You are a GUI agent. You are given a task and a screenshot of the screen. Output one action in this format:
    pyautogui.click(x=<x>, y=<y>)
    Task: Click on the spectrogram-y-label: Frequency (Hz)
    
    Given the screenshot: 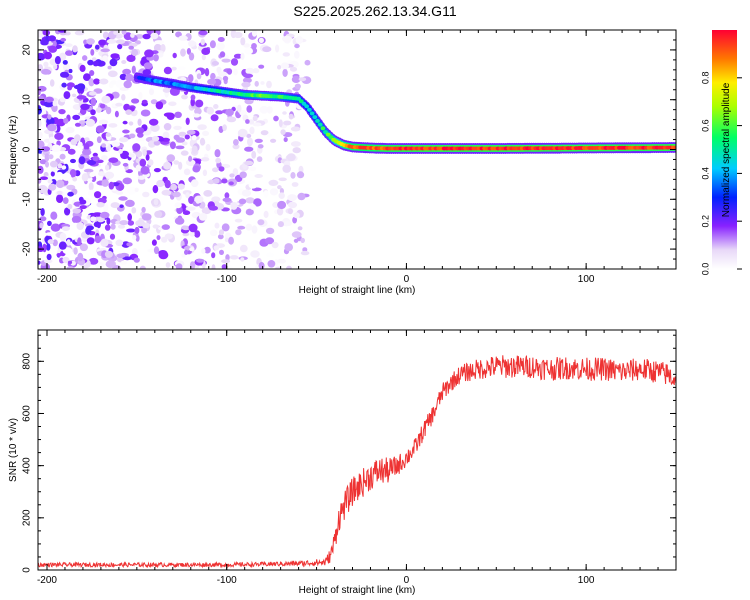 What is the action you would take?
    pyautogui.click(x=13, y=150)
    